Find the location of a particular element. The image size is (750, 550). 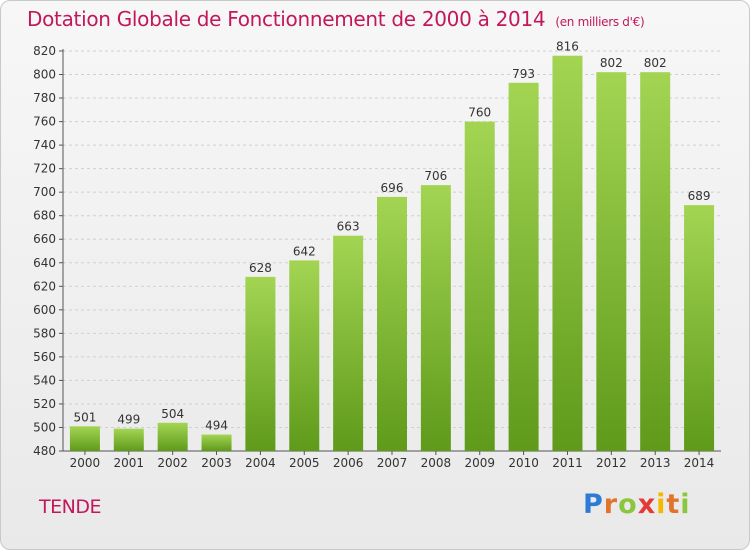

y-tick-label: 560 is located at coordinates (44, 357).